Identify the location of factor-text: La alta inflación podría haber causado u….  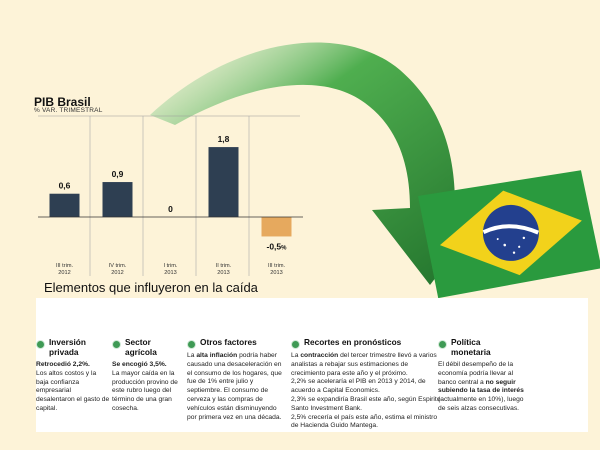
(234, 386).